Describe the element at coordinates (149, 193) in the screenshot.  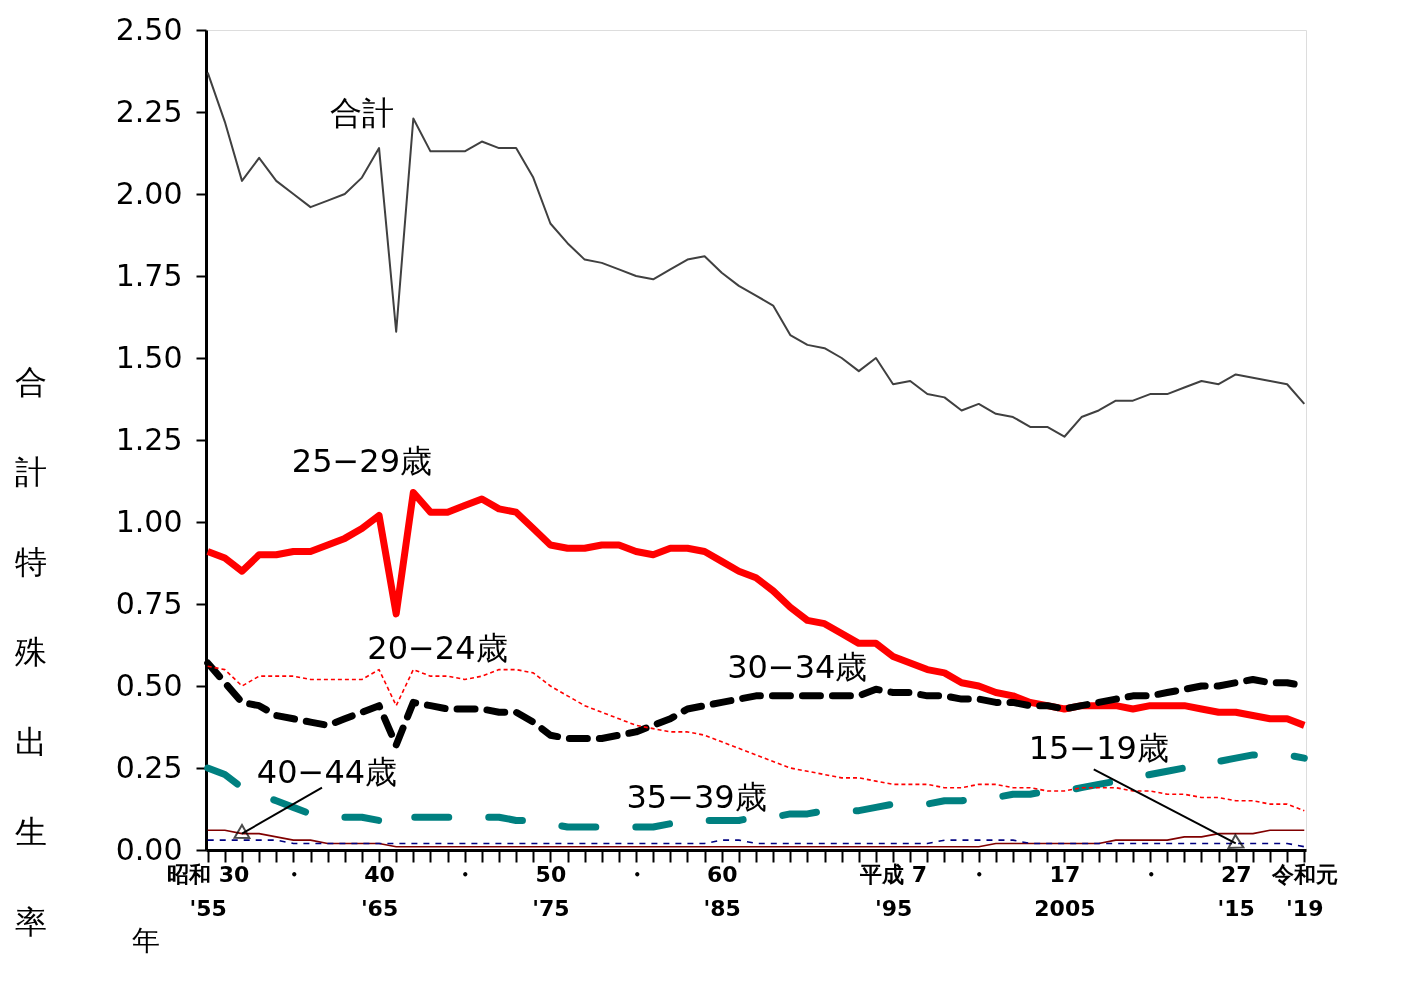
I see `y-tick-label: 2.00` at that location.